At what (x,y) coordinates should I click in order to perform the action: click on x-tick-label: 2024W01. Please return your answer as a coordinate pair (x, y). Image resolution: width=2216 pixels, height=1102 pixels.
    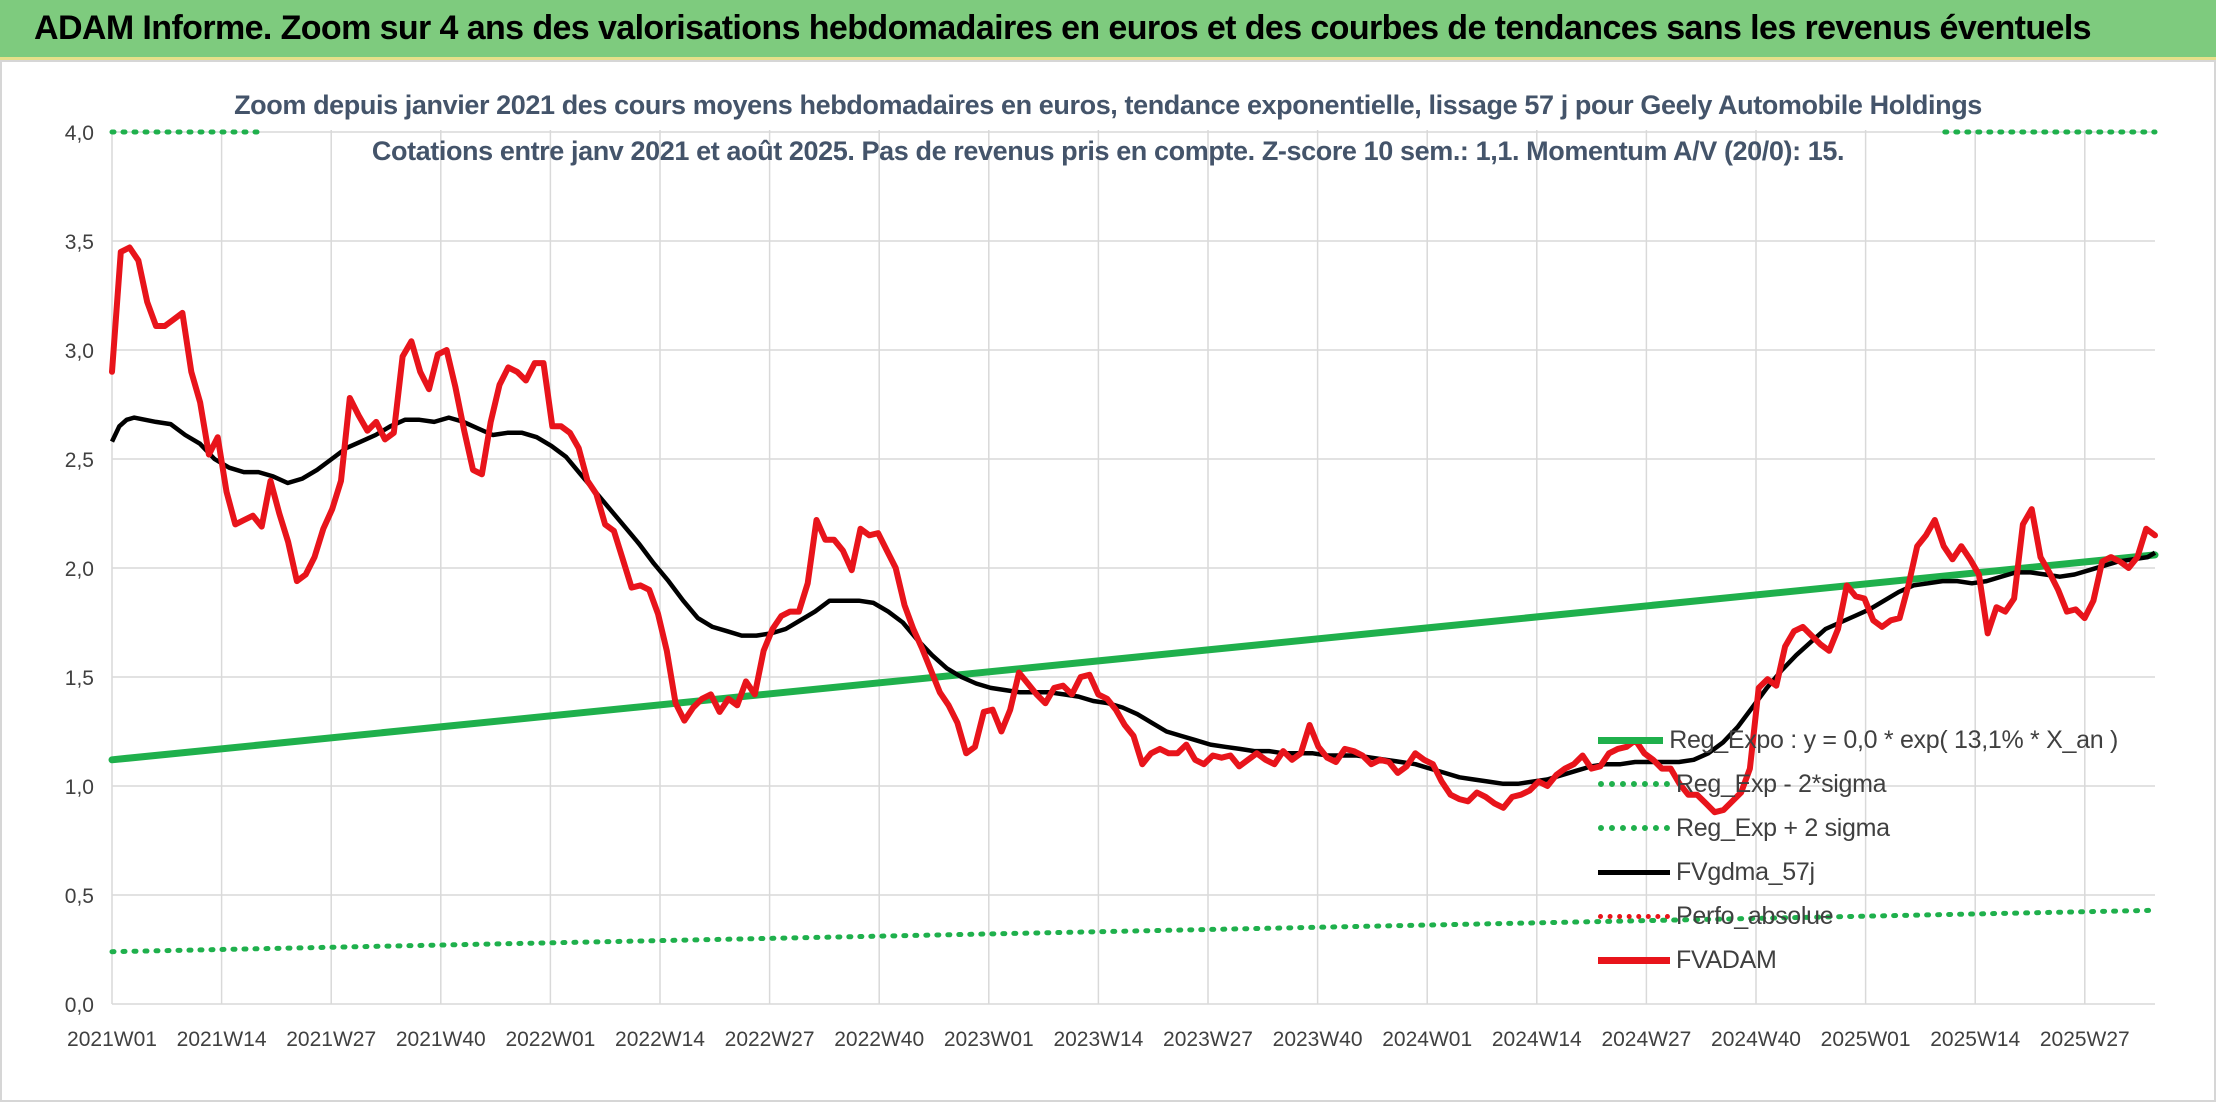
    Looking at the image, I should click on (1427, 1039).